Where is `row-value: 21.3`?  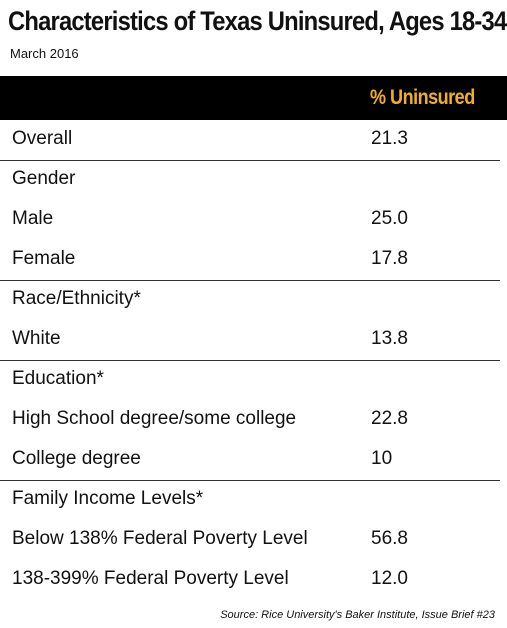
row-value: 21.3 is located at coordinates (389, 138).